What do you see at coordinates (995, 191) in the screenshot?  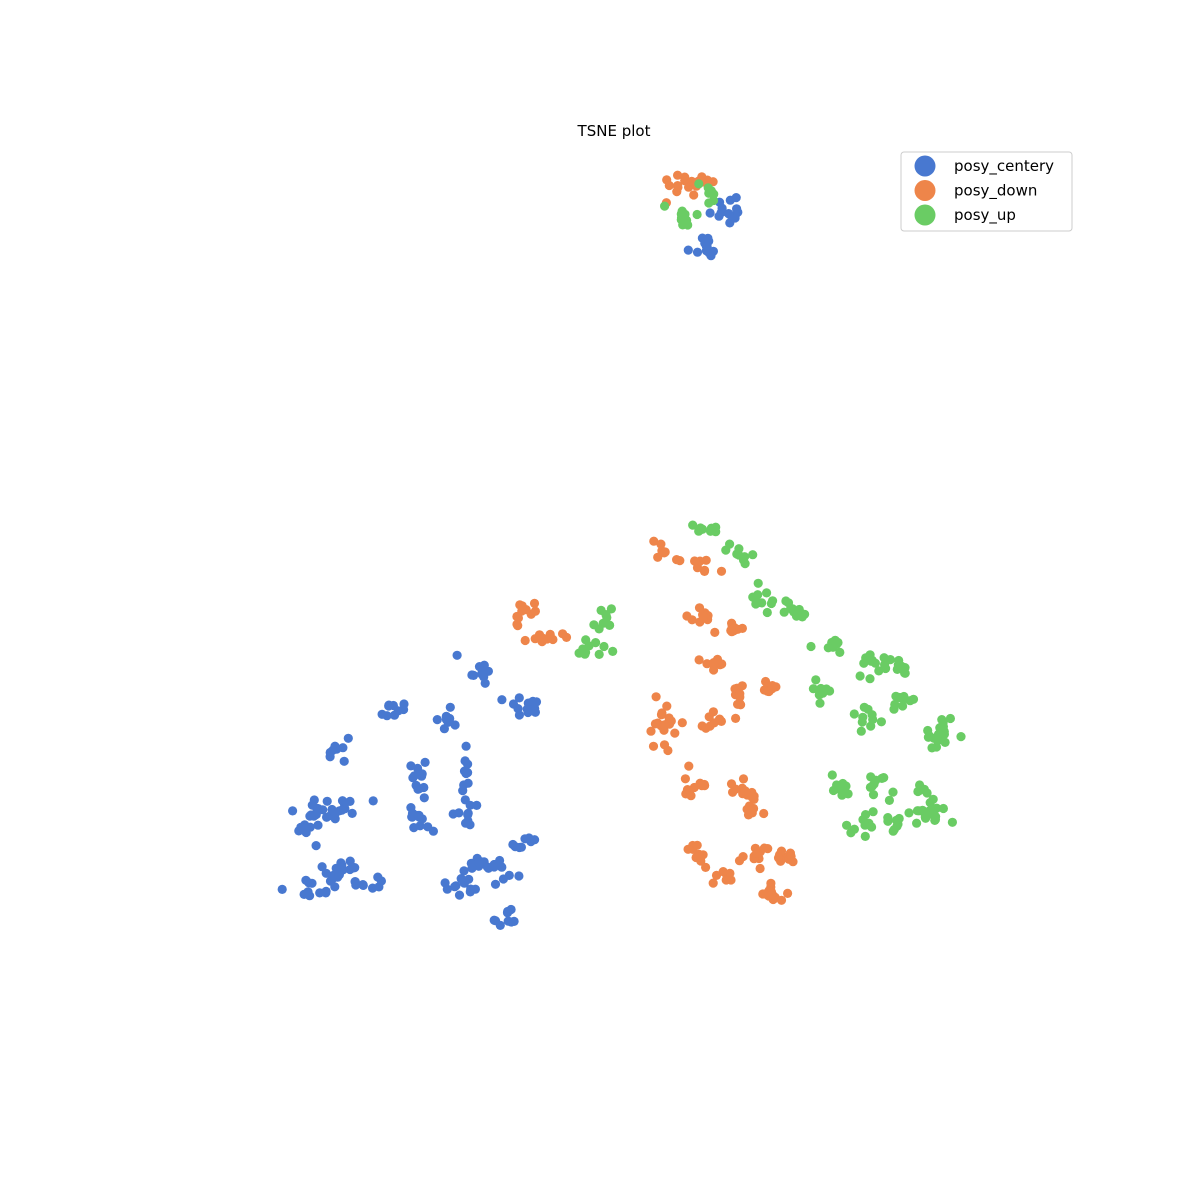 I see `legend-label: posy_down` at bounding box center [995, 191].